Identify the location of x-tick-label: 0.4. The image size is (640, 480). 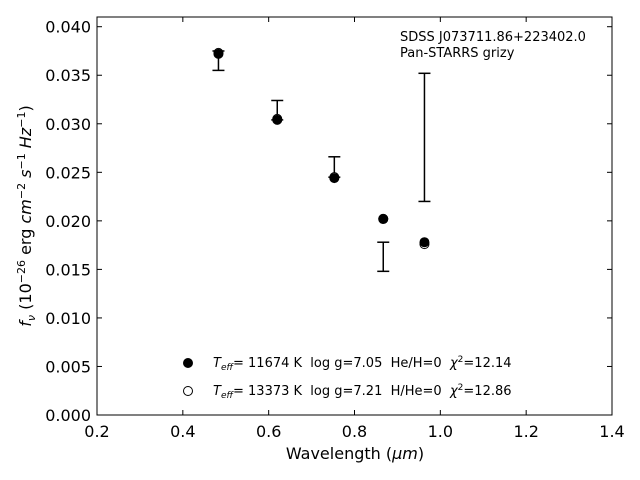
(182, 431).